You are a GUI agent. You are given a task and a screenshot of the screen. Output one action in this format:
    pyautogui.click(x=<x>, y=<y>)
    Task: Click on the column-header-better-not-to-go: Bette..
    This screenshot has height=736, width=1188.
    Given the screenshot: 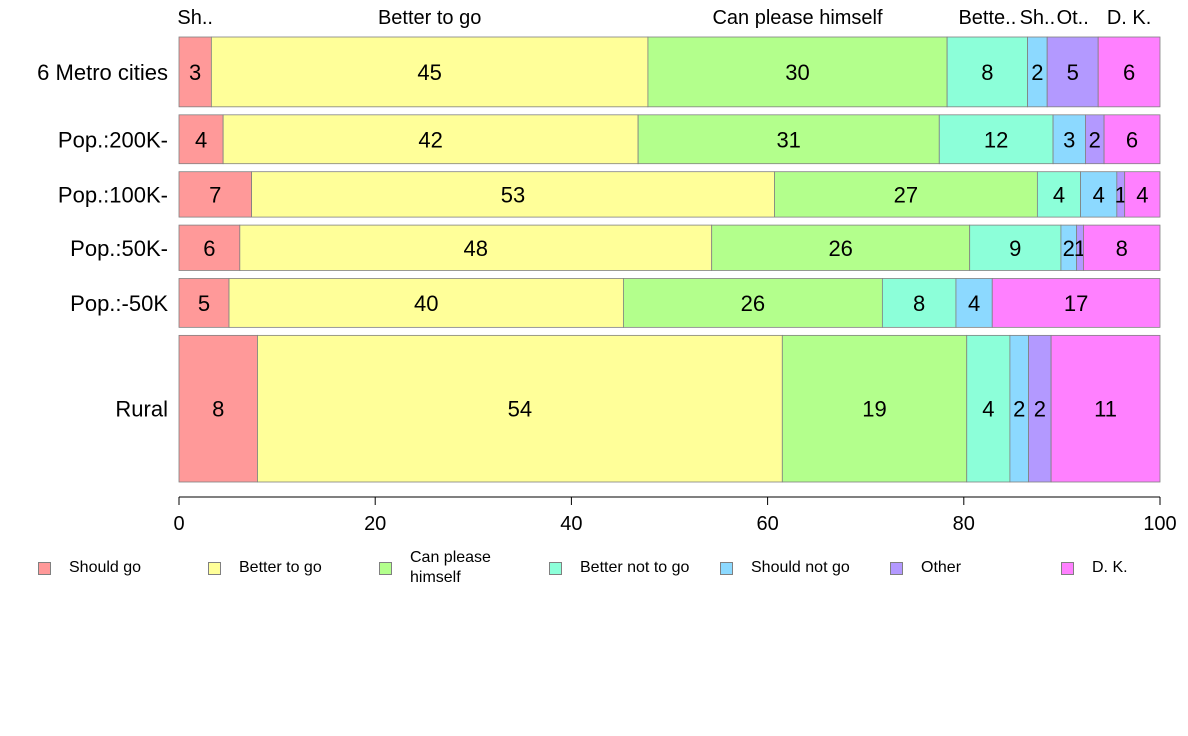 What is the action you would take?
    pyautogui.click(x=987, y=18)
    